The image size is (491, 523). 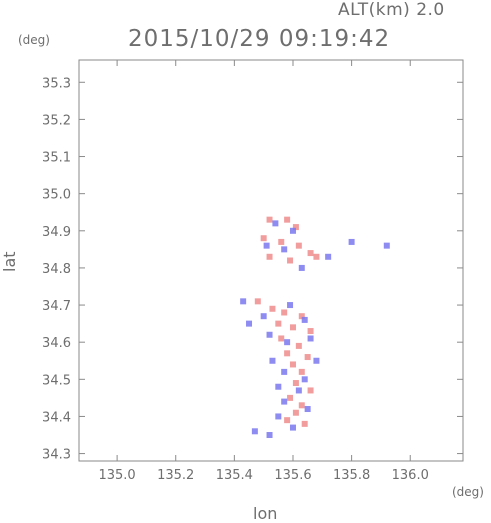 I want to click on y-tick-label: 34.7, so click(x=56, y=306).